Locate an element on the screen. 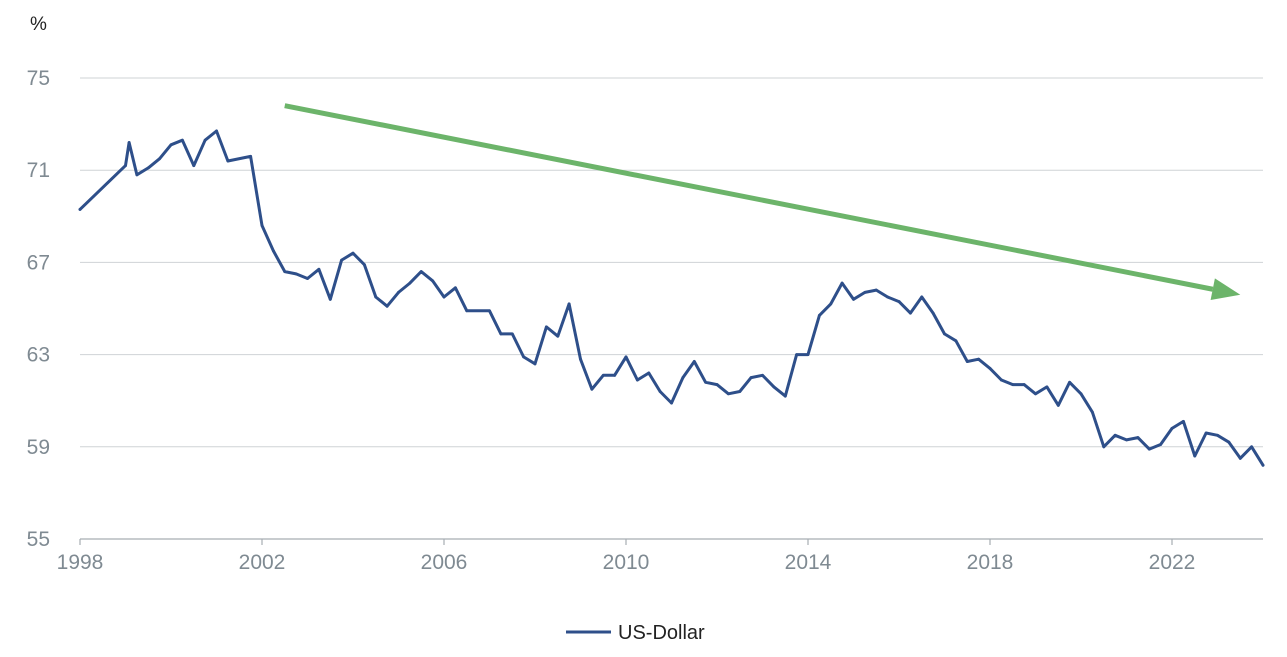 This screenshot has height=657, width=1287. y-axis-tick-labels: 55 59 63 67 71 75 is located at coordinates (38, 309).